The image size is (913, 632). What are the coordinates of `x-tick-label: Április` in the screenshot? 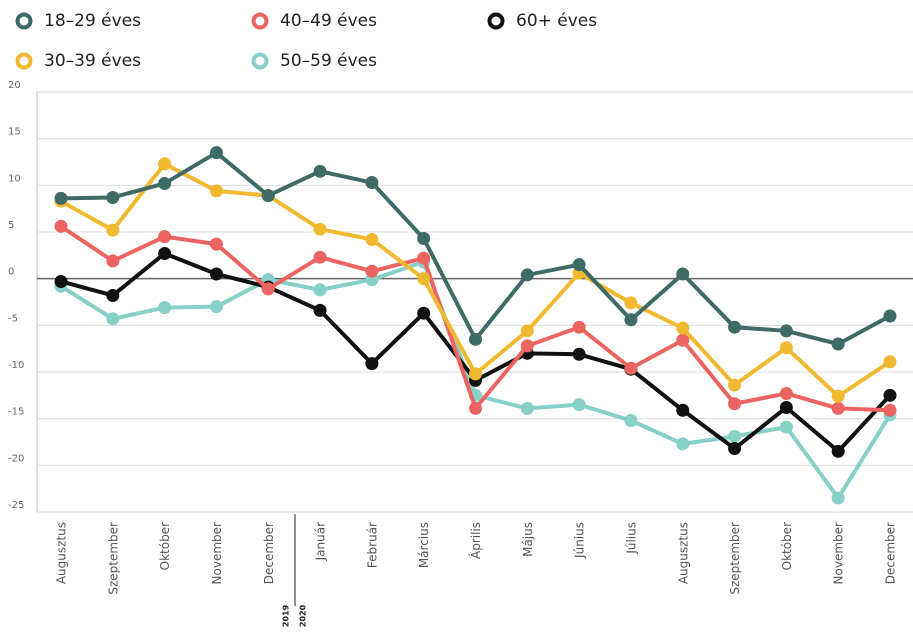 It's located at (475, 540).